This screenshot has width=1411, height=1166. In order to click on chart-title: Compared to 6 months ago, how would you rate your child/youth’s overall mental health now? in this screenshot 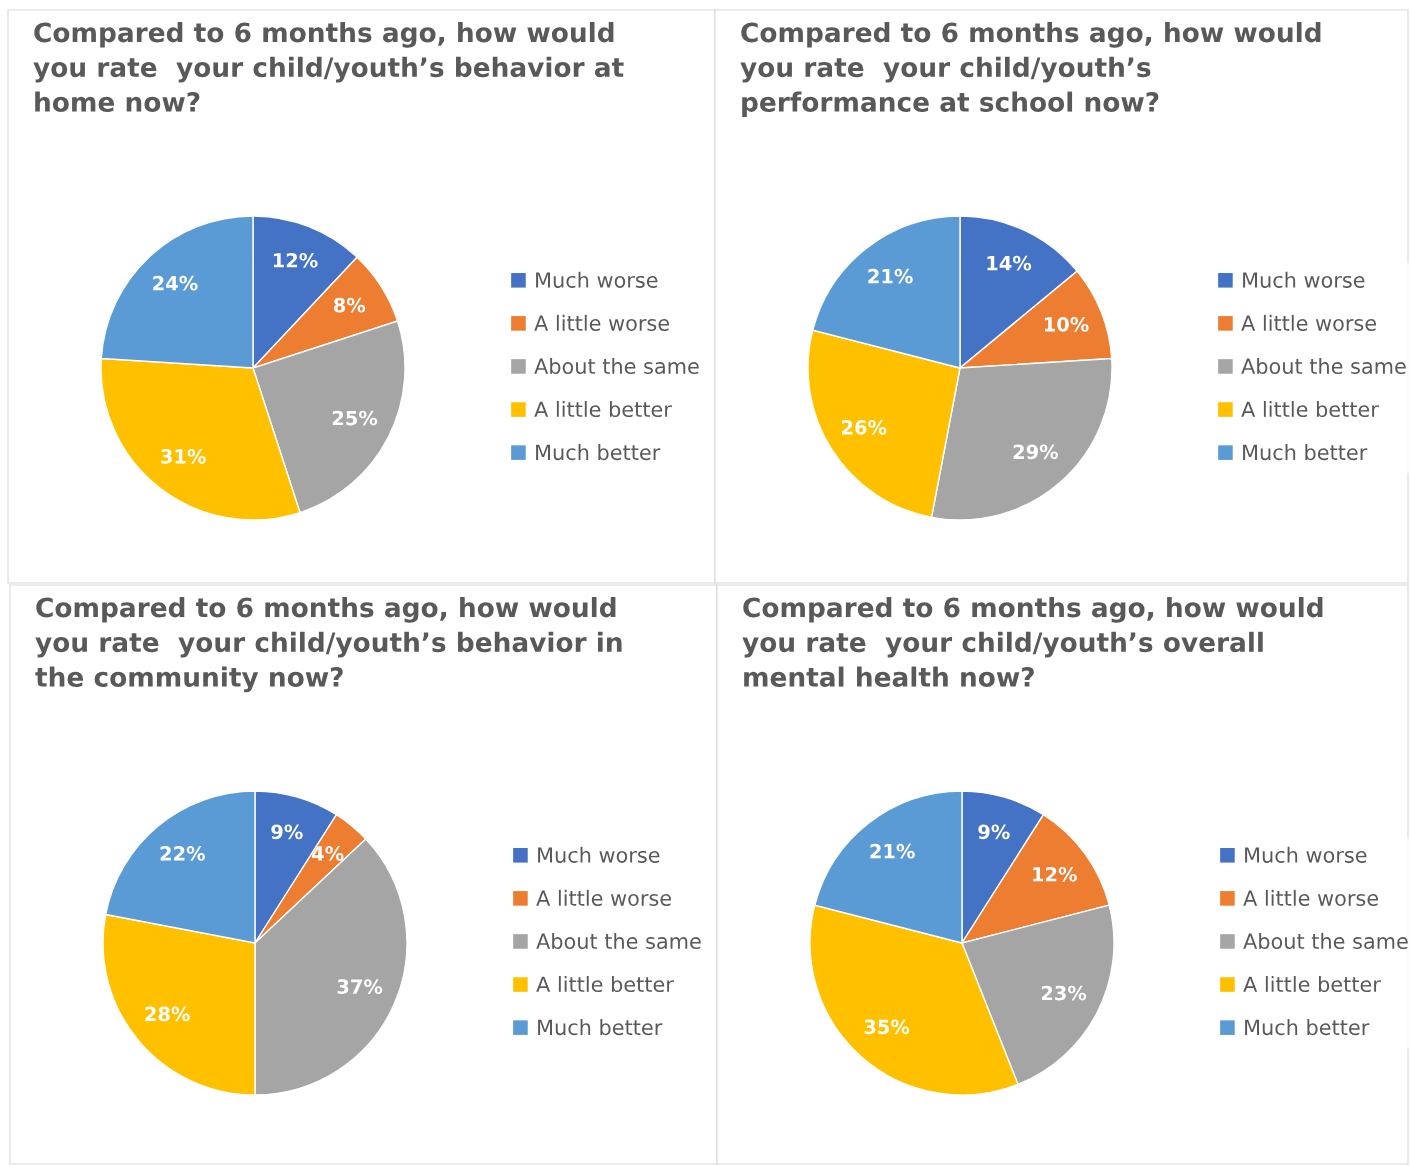, I will do `click(1032, 642)`.